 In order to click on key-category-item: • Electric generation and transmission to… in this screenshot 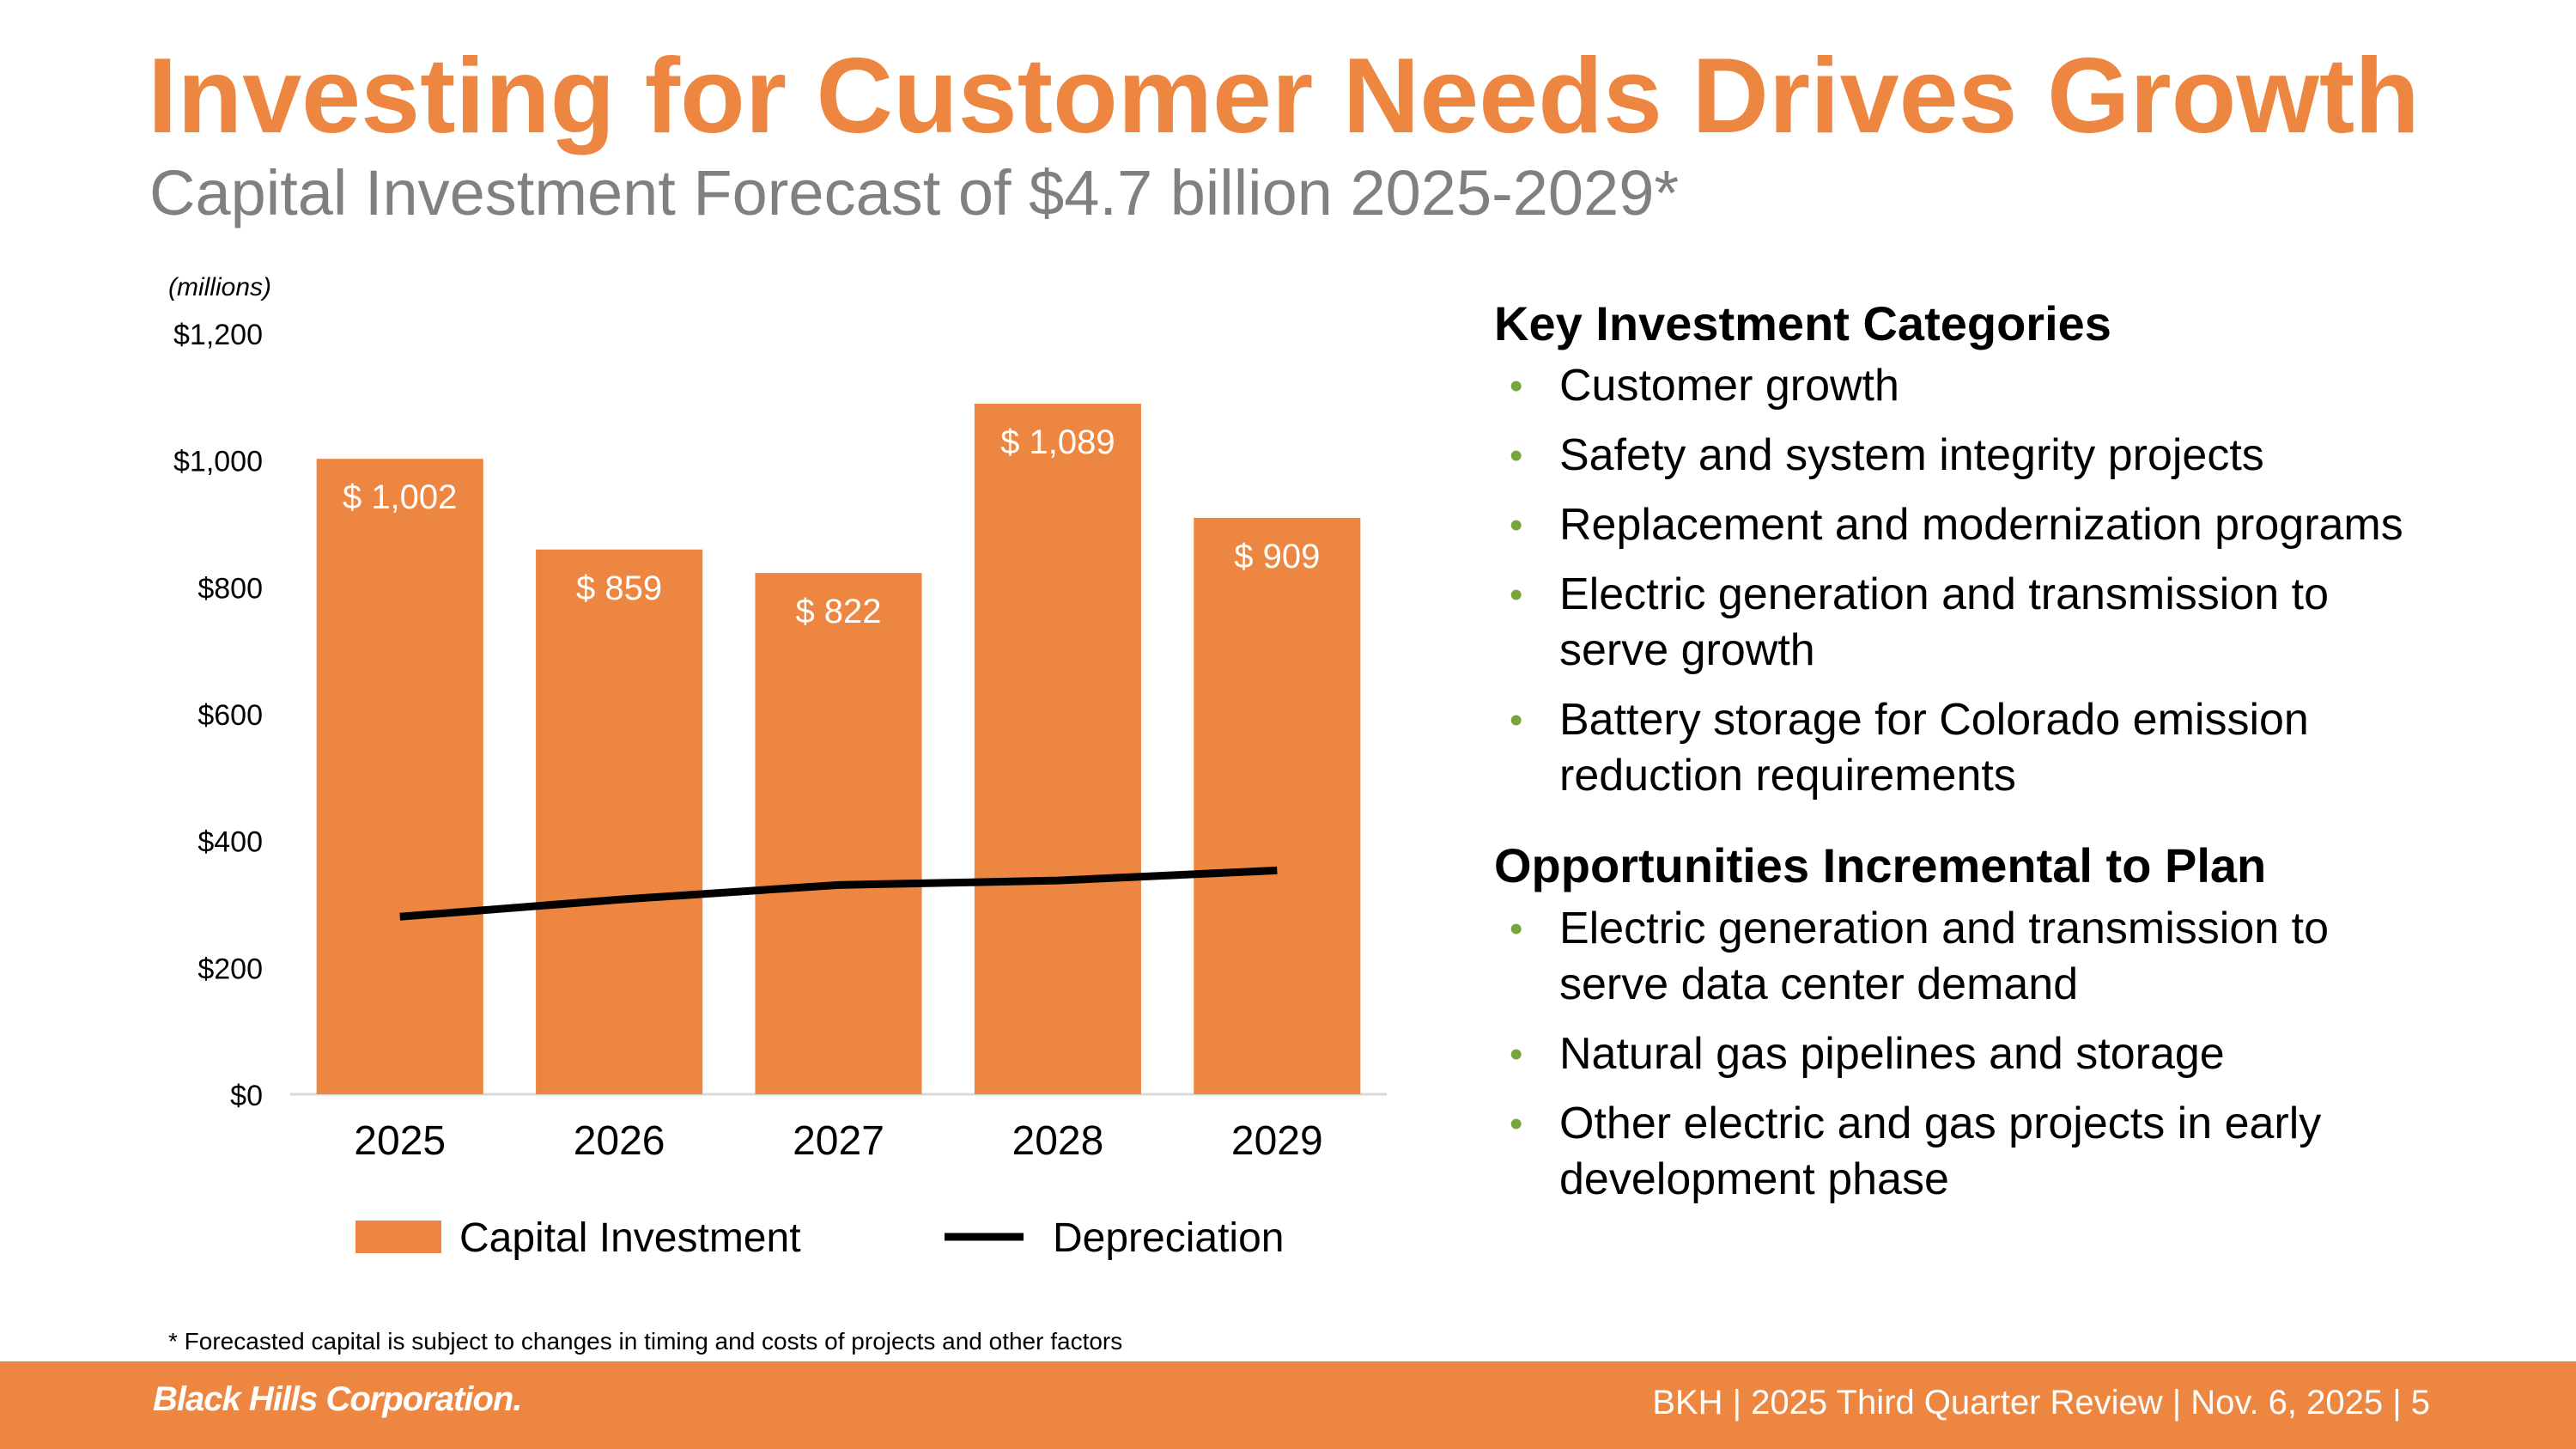, I will do `click(2022, 623)`.